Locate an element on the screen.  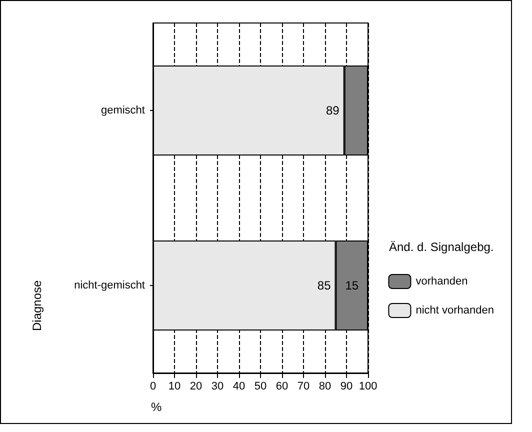
y-axis-title: Diagnose is located at coordinates (37, 305).